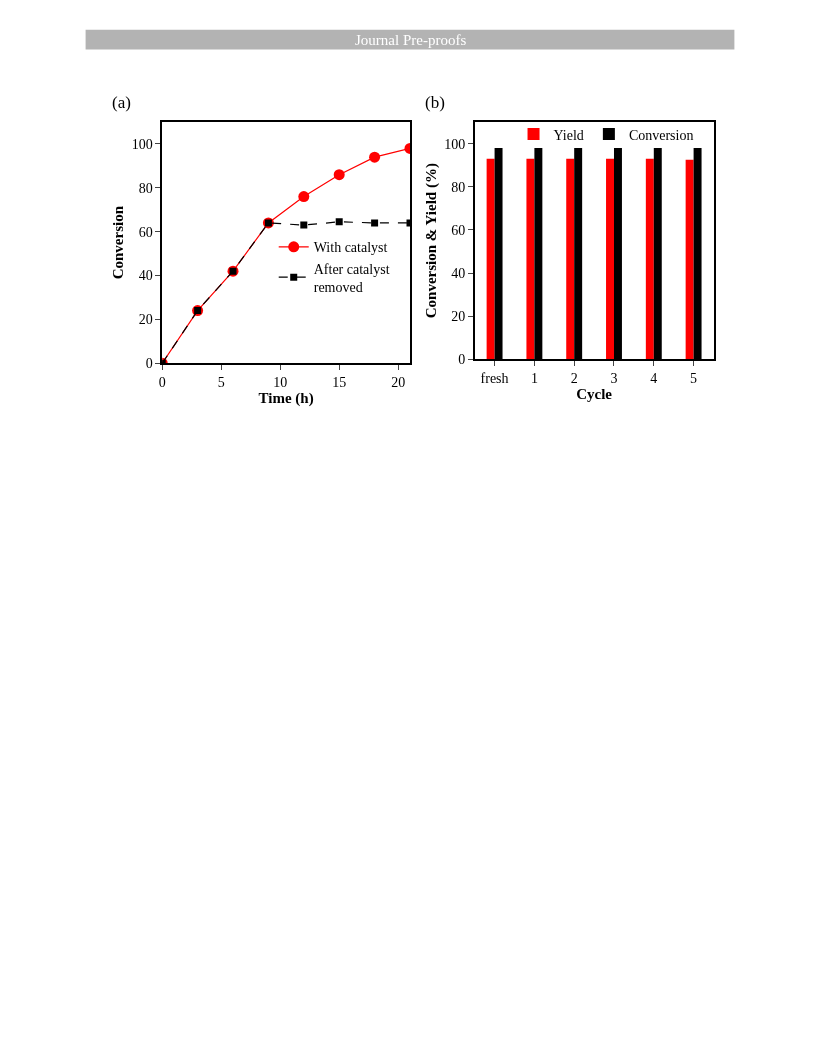 The height and width of the screenshot is (1056, 816). What do you see at coordinates (351, 278) in the screenshot?
I see `legend-label: After catalyst removed` at bounding box center [351, 278].